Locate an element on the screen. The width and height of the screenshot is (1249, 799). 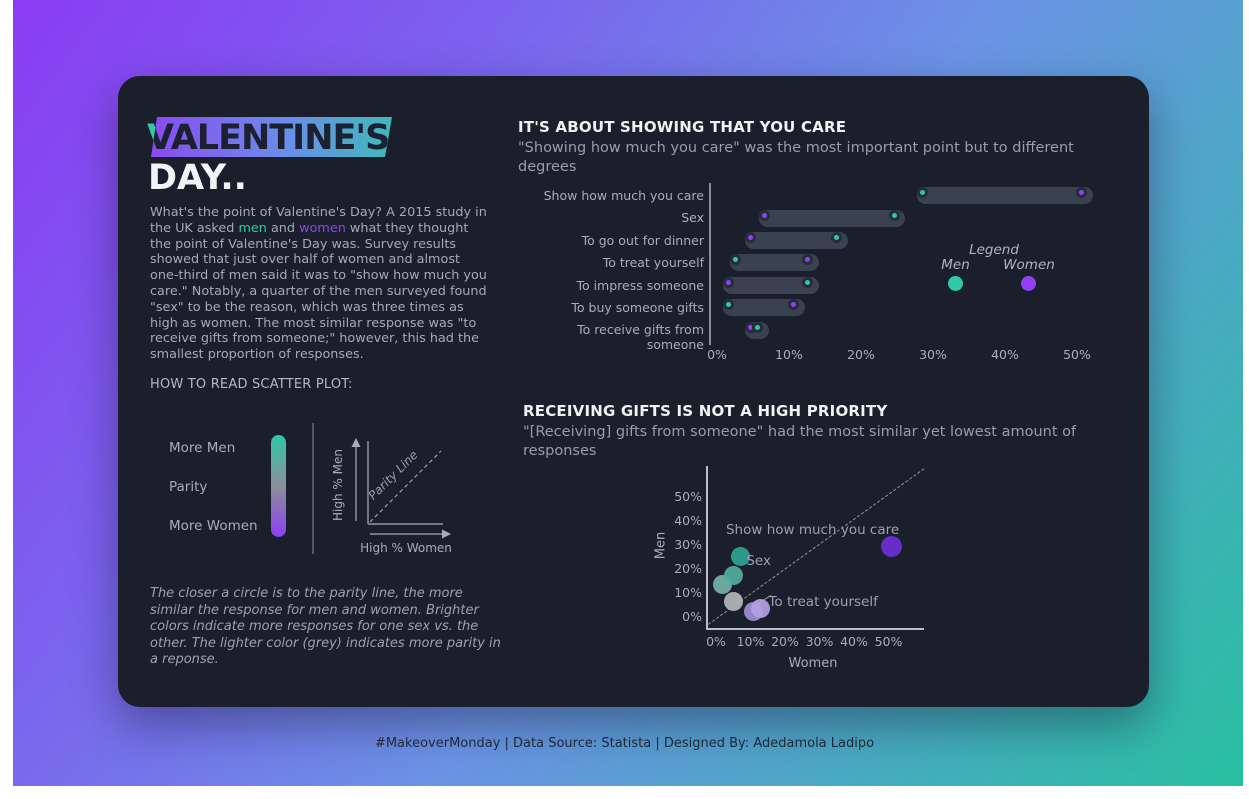
mini-x-arrowhead is located at coordinates (446, 534).